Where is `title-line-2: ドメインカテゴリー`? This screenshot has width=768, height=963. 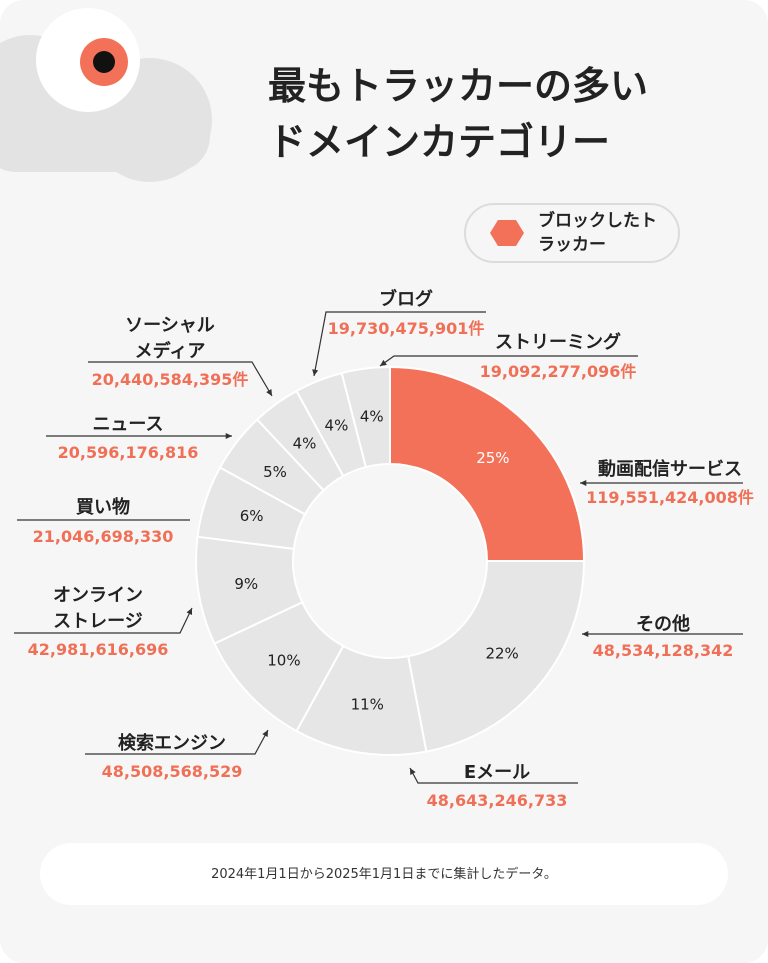
title-line-2: ドメインカテゴリー is located at coordinates (439, 142).